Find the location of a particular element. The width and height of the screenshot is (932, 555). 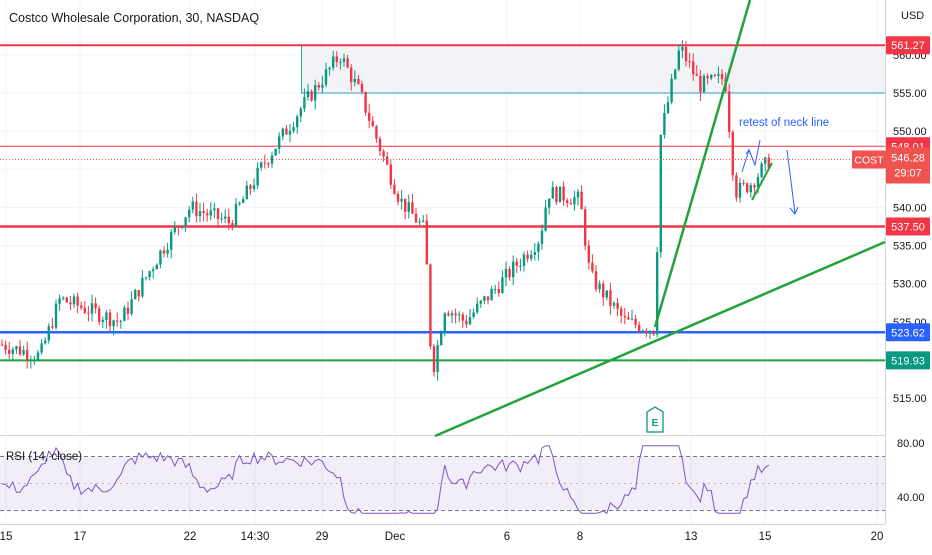

arrow-up-path is located at coordinates (751, 156).